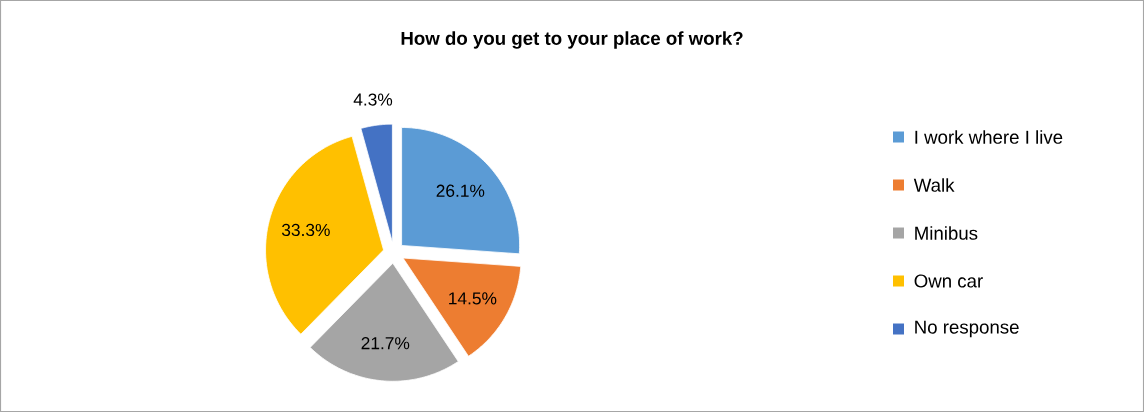  What do you see at coordinates (572, 40) in the screenshot?
I see `chart-title: How do you get to your place of work?` at bounding box center [572, 40].